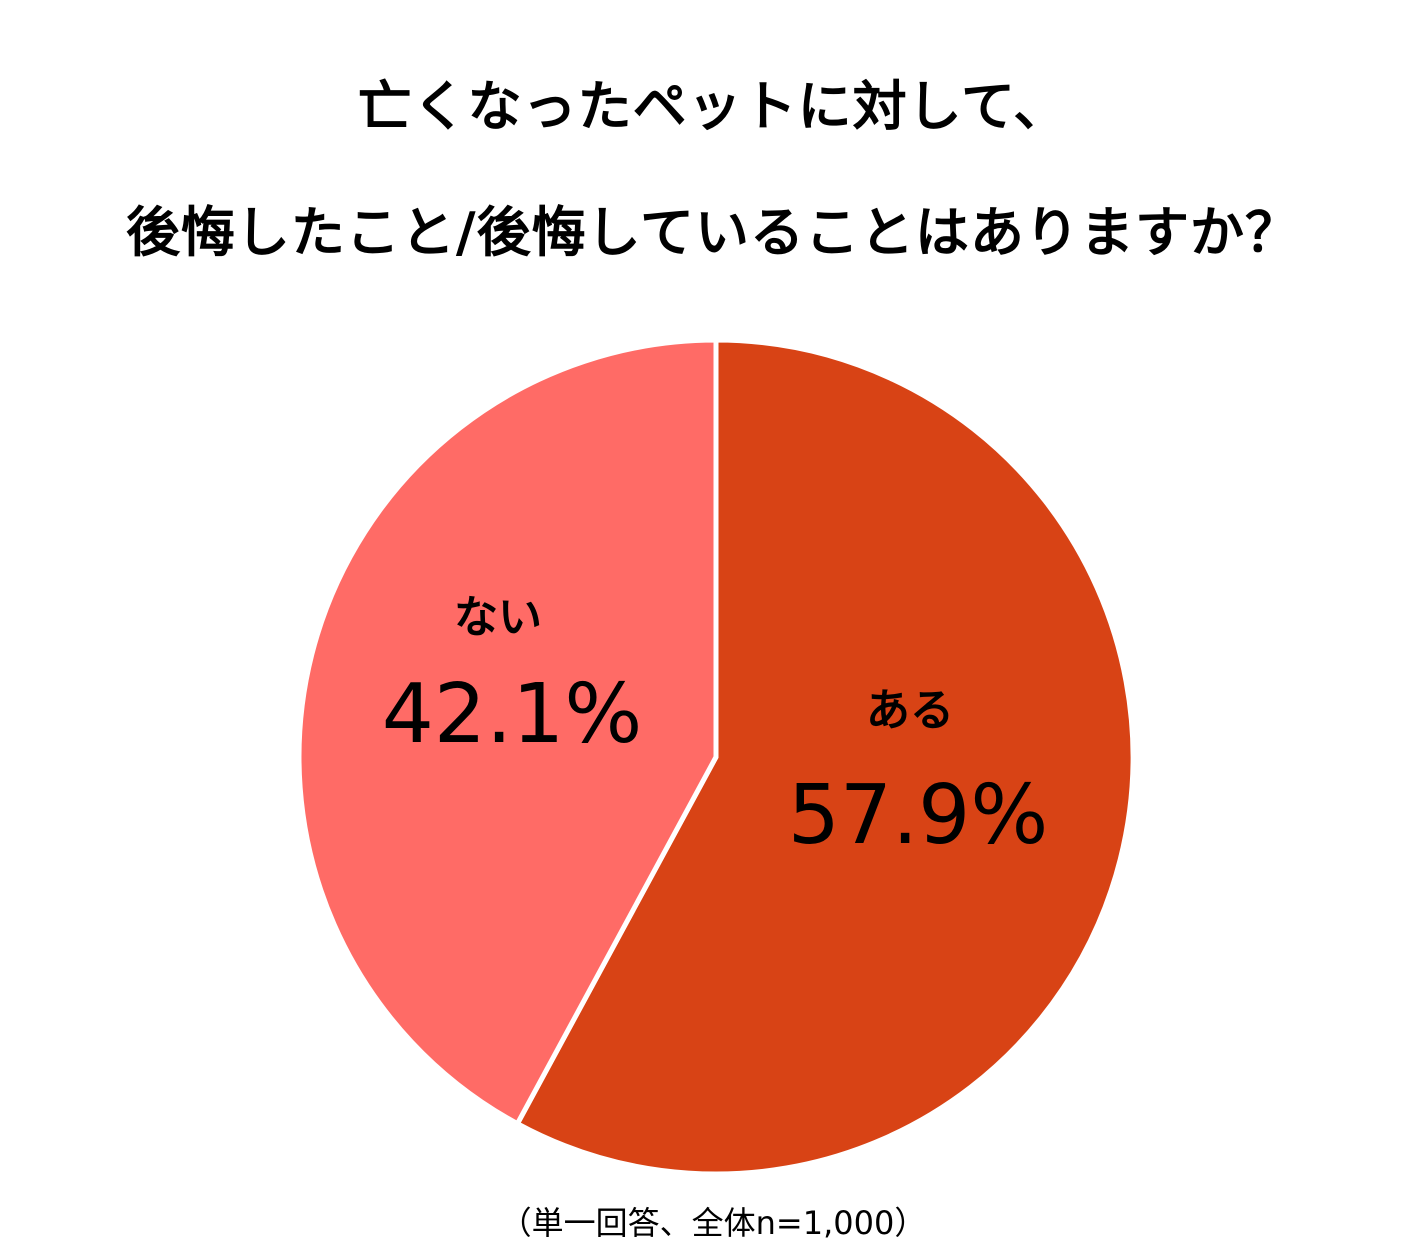 Image resolution: width=1426 pixels, height=1244 pixels. What do you see at coordinates (910, 710) in the screenshot?
I see `slice-label-0: ある` at bounding box center [910, 710].